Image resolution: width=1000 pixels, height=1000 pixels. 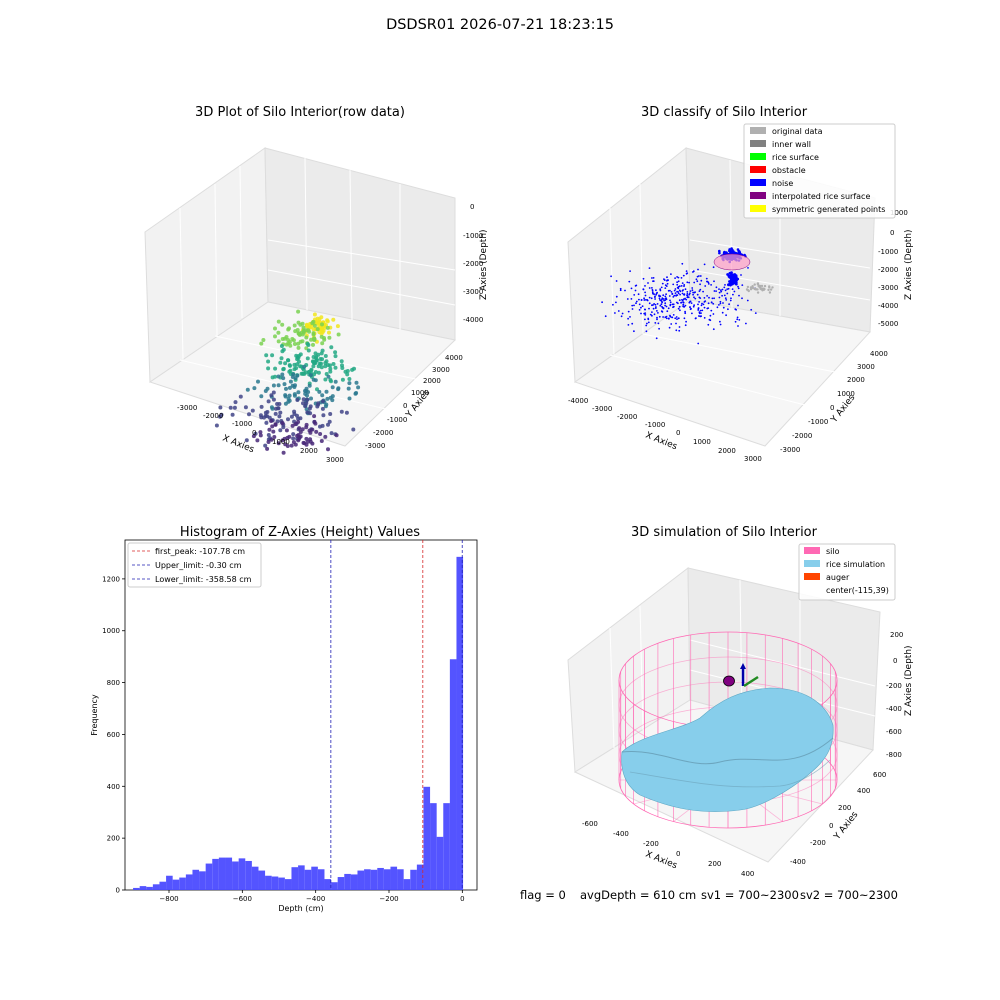 What do you see at coordinates (396, 715) in the screenshot?
I see `histogram-reference-lines` at bounding box center [396, 715].